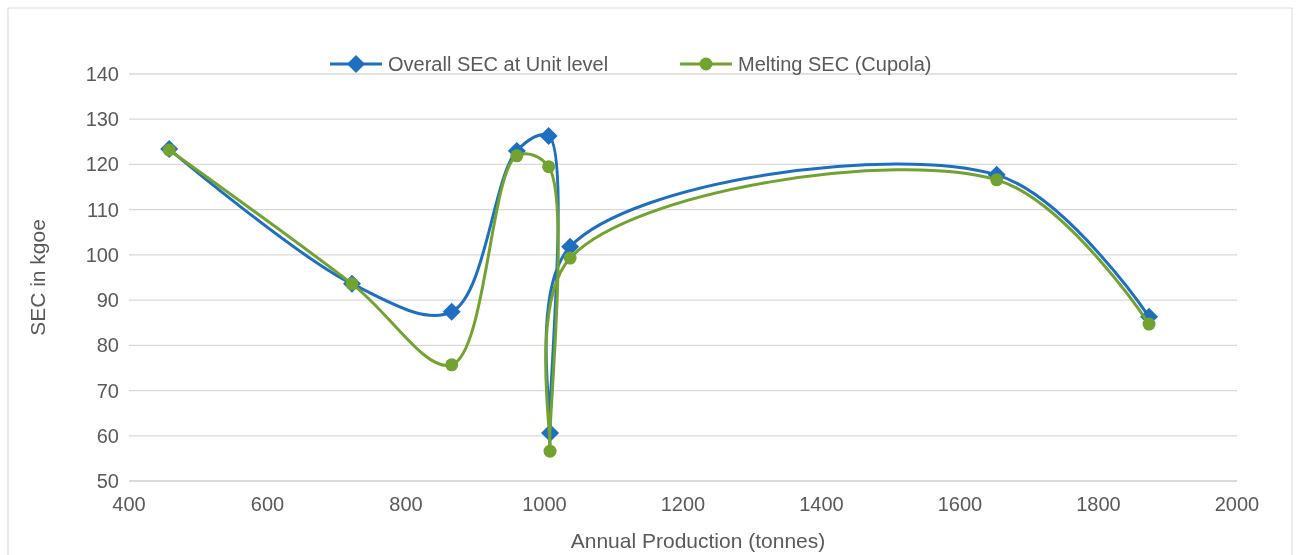 This screenshot has height=555, width=1298. I want to click on x-axis-title: Annual Production (tonnes), so click(698, 540).